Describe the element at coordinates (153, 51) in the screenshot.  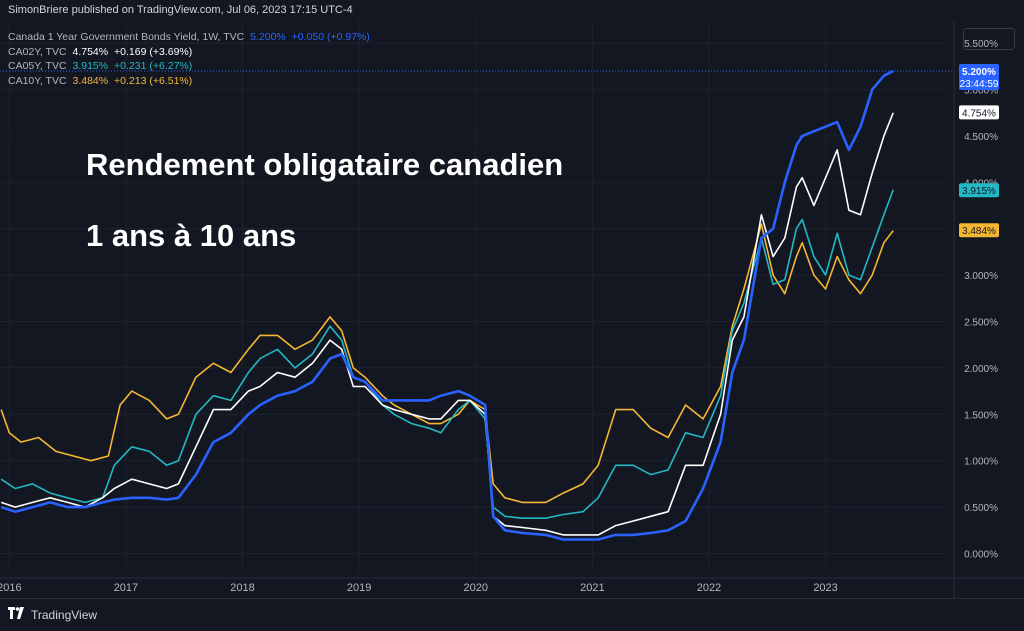
I see `legend-change: +0.169 (+3.69%)` at that location.